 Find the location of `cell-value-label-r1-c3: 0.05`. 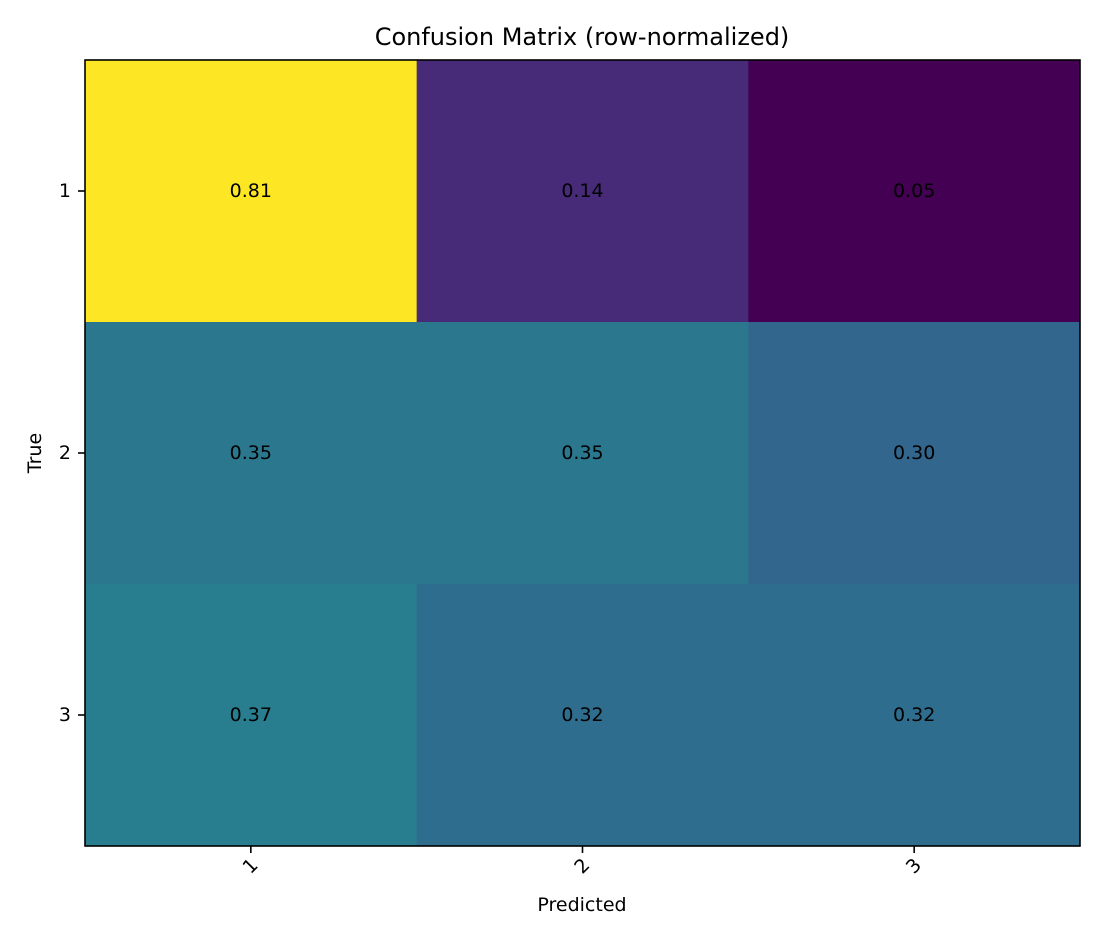

cell-value-label-r1-c3: 0.05 is located at coordinates (914, 191).